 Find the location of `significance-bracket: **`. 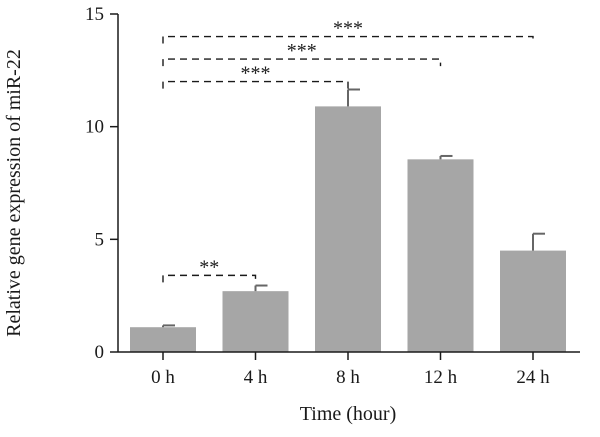

significance-bracket: ** is located at coordinates (209, 269).